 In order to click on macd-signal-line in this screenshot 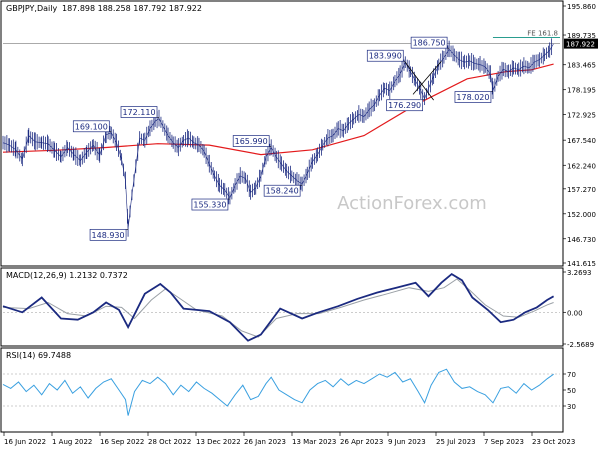, I will do `click(278, 308)`.